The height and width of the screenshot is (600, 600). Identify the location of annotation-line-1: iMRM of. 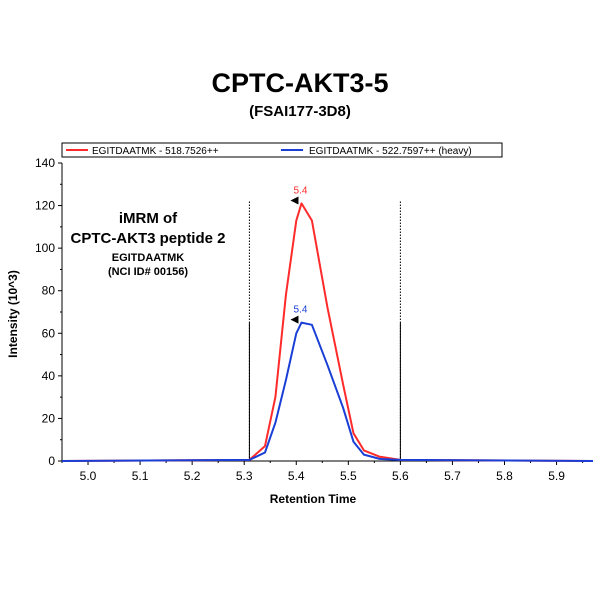
(148, 218).